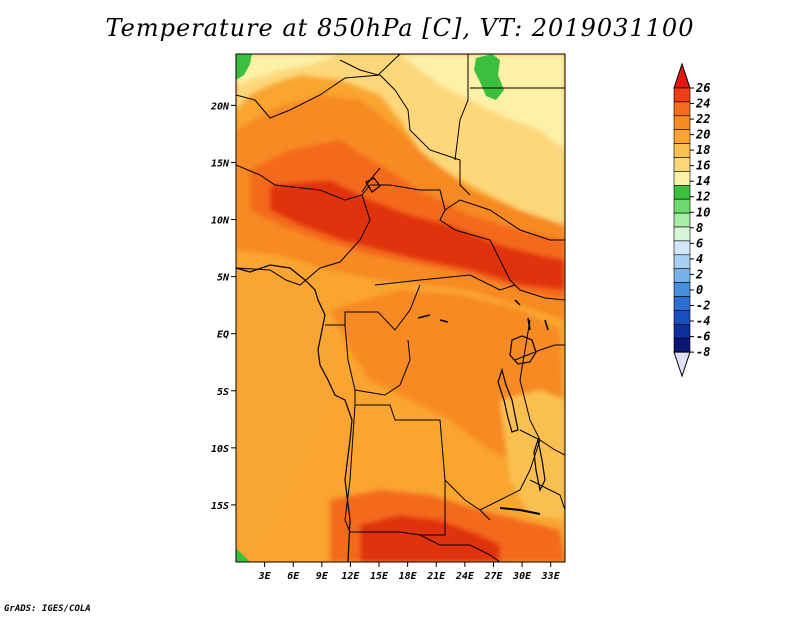 This screenshot has width=800, height=618. What do you see at coordinates (483, 315) in the screenshot?
I see `lake-line` at bounding box center [483, 315].